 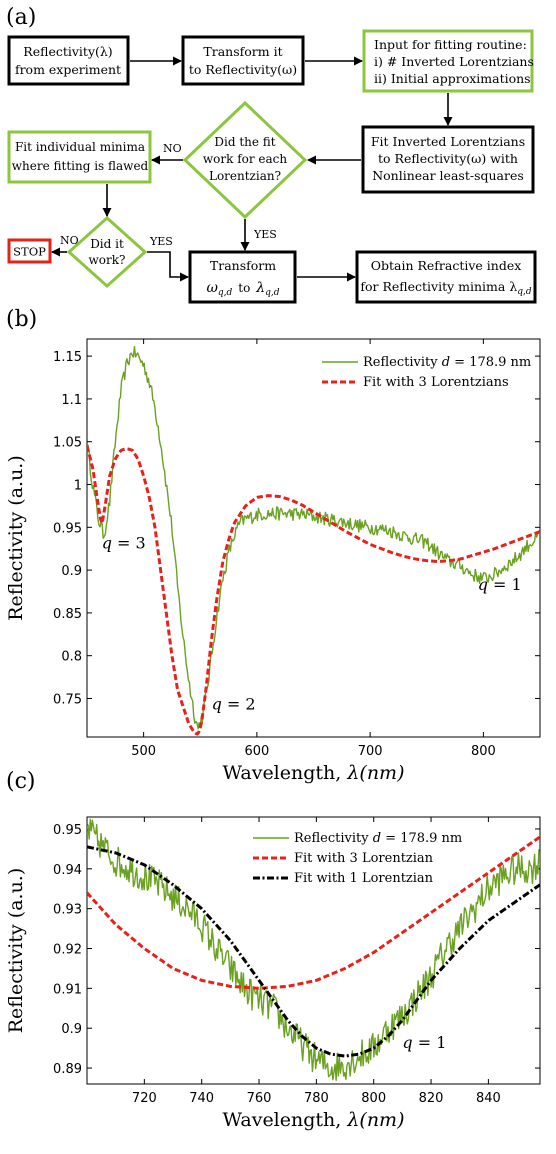 I want to click on y-tick-label: 0.93, so click(x=67, y=910).